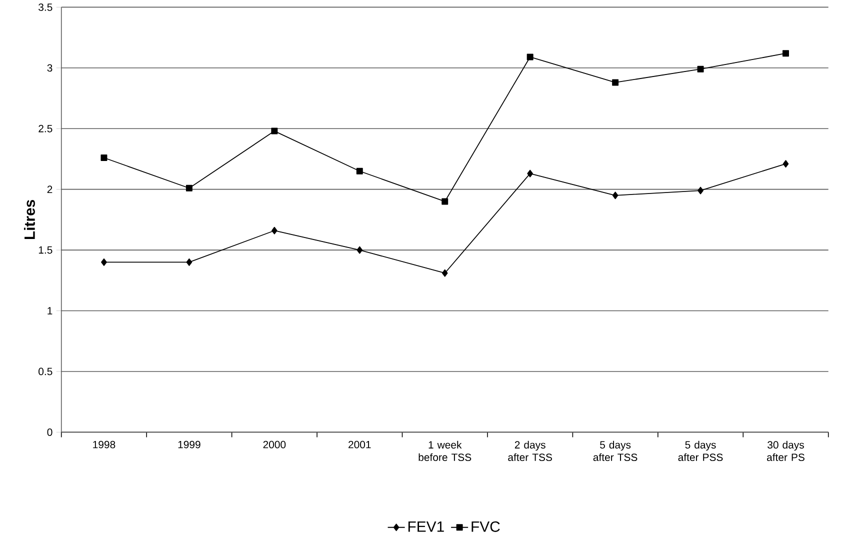  Describe the element at coordinates (49, 68) in the screenshot. I see `y-tick-label: 3` at that location.